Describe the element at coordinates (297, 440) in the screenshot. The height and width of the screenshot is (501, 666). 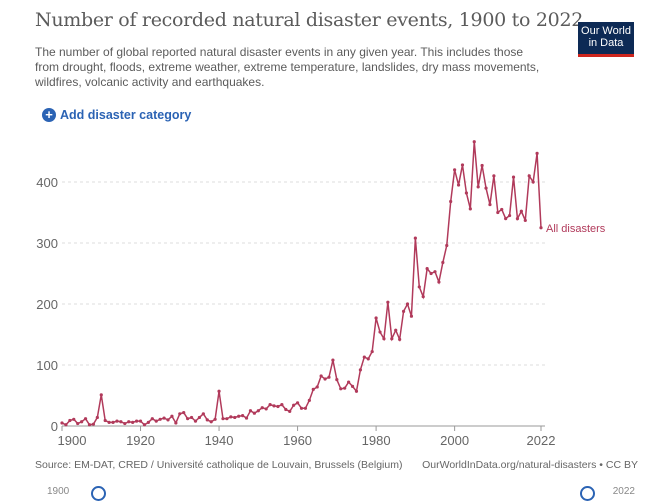
I see `x-tick-label: 1960` at that location.